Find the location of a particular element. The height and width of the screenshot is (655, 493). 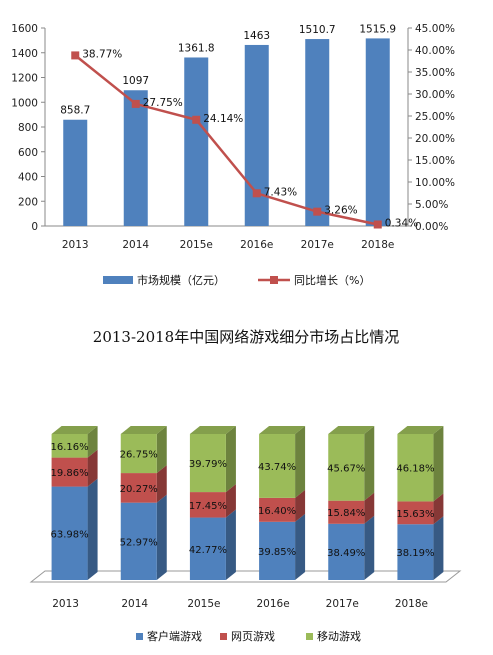

left-tick-label: 1600 is located at coordinates (24, 29).